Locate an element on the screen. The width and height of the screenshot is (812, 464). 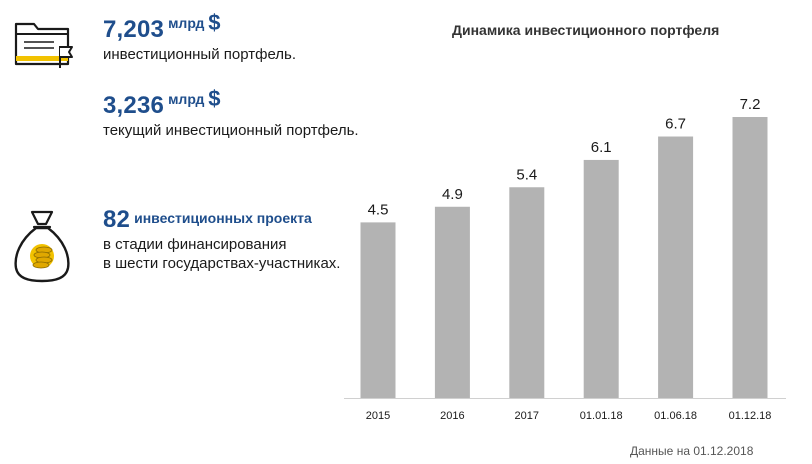
x-tick-label-0: 2015 is located at coordinates (378, 416).